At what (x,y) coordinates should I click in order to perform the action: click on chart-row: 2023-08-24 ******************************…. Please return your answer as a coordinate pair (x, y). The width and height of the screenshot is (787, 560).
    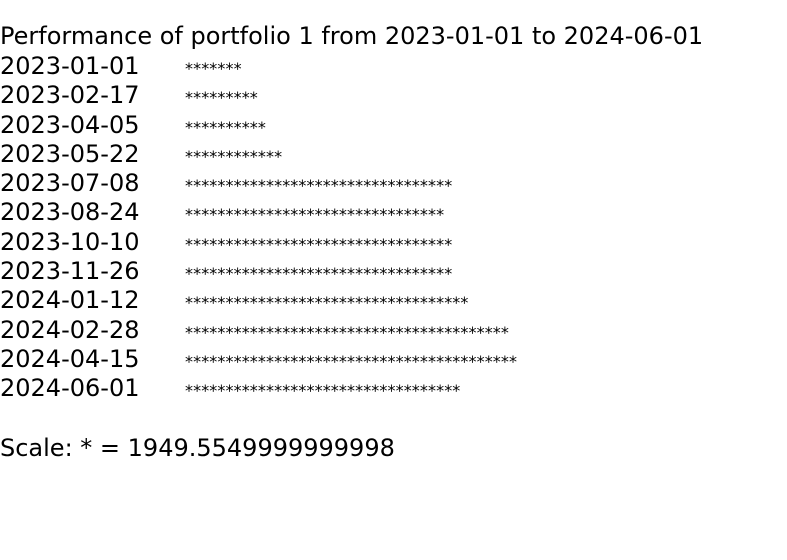
    Looking at the image, I should click on (393, 212).